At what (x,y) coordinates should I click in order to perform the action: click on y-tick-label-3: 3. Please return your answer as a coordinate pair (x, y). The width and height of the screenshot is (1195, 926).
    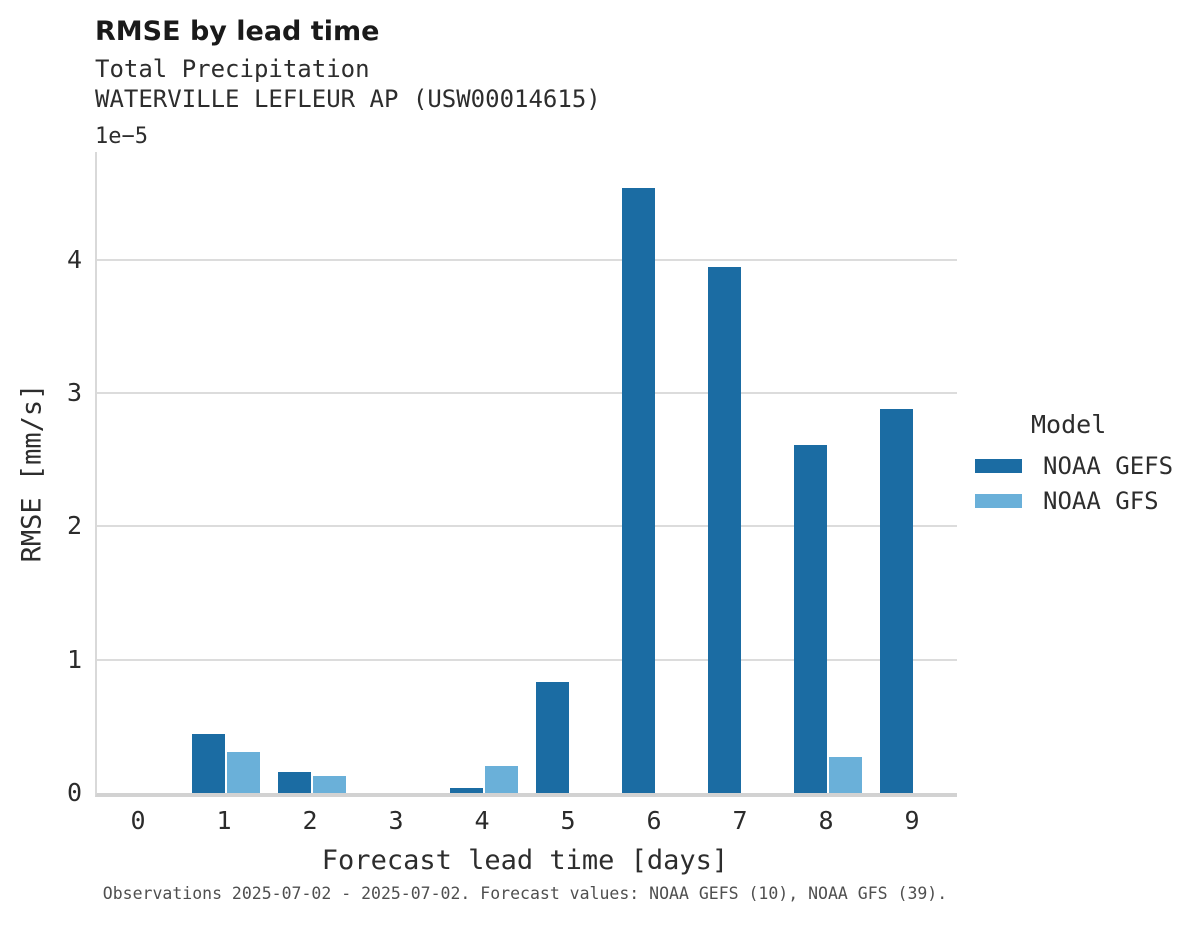
    Looking at the image, I should click on (74, 393).